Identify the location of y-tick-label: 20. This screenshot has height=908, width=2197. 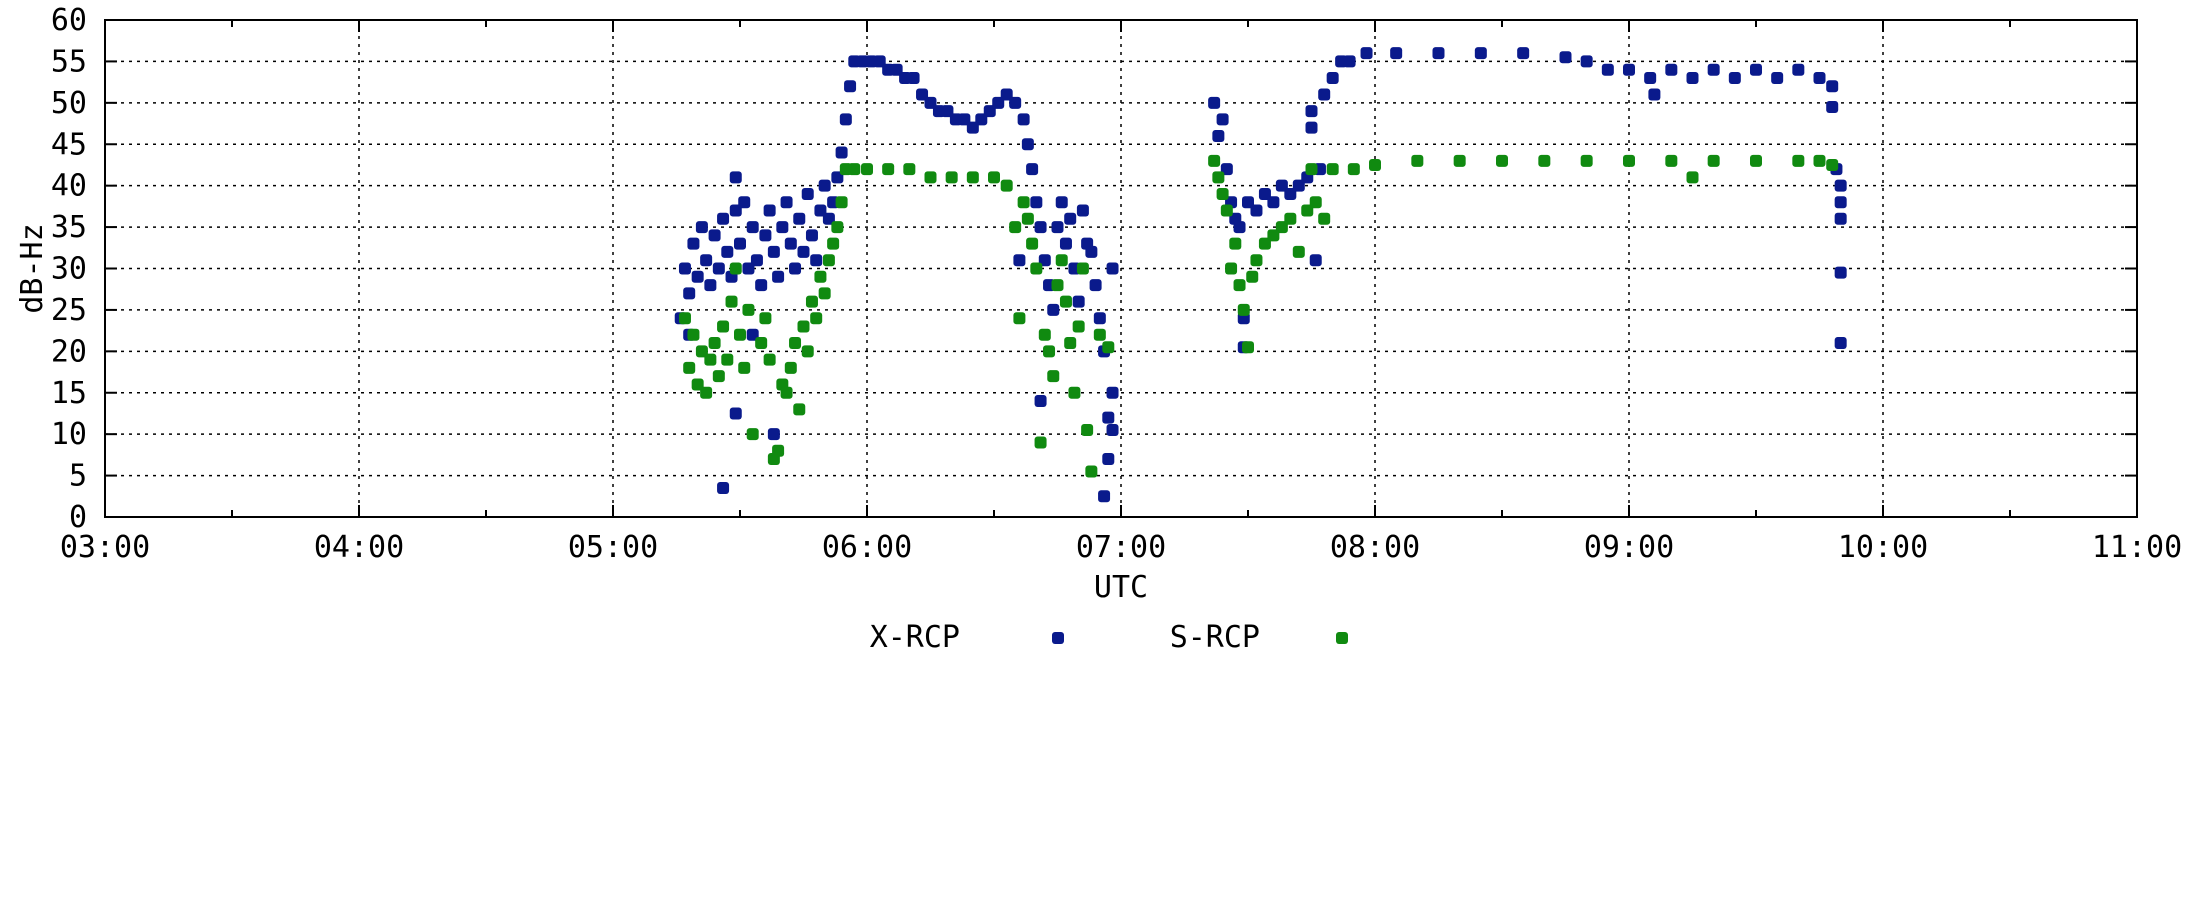
(69, 351).